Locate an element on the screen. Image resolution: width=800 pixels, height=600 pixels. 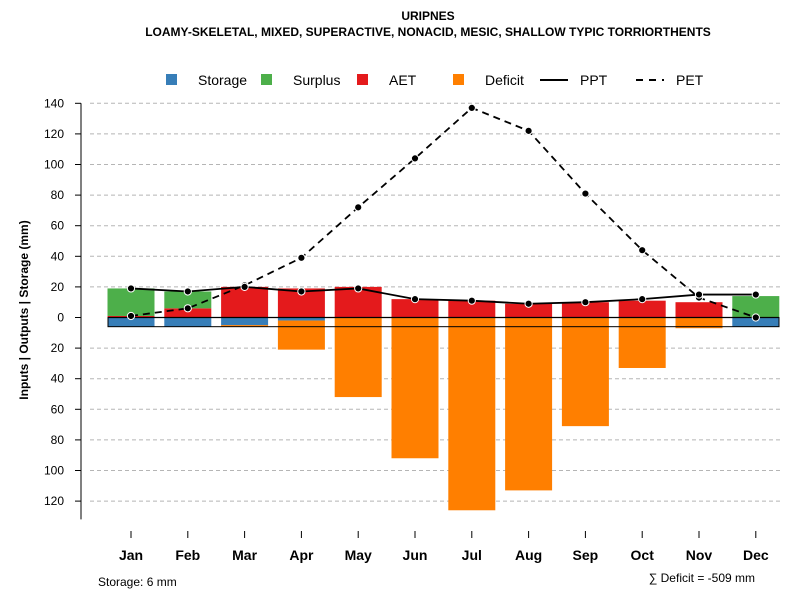
y-axis-label: Inputs | Outputs | Storage (mm) is located at coordinates (24, 309).